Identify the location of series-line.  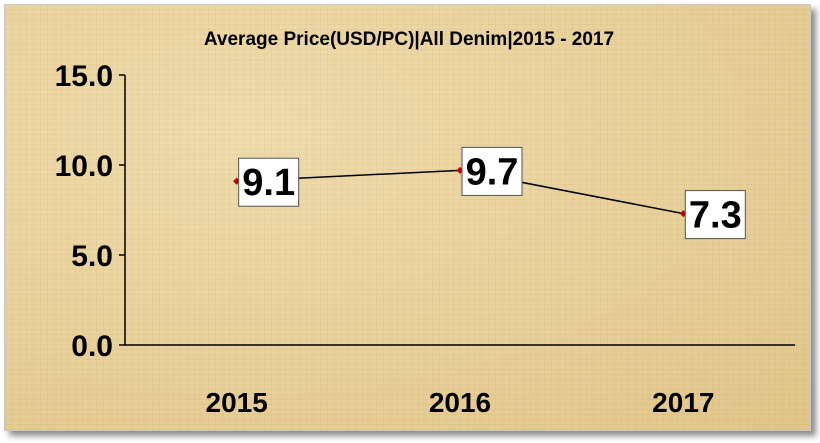
(460, 192).